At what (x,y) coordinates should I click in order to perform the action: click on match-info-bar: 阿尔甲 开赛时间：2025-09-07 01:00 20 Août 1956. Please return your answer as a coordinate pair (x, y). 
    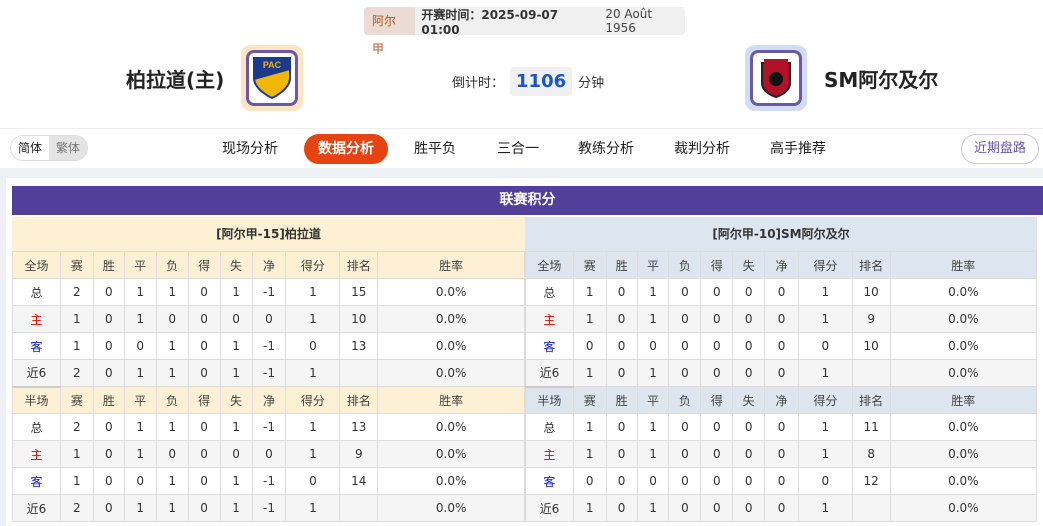
    Looking at the image, I should click on (524, 31).